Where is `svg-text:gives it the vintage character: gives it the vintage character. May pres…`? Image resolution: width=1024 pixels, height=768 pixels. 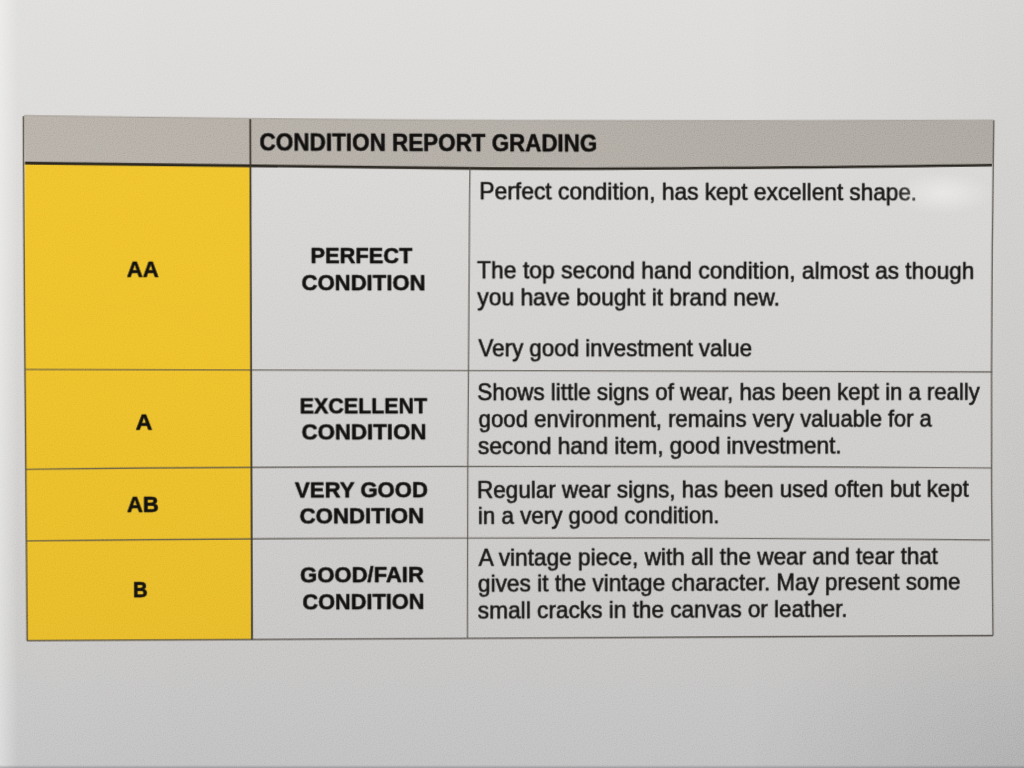 svg-text:gives it the vintage character: gives it the vintage character. May pres… is located at coordinates (719, 582).